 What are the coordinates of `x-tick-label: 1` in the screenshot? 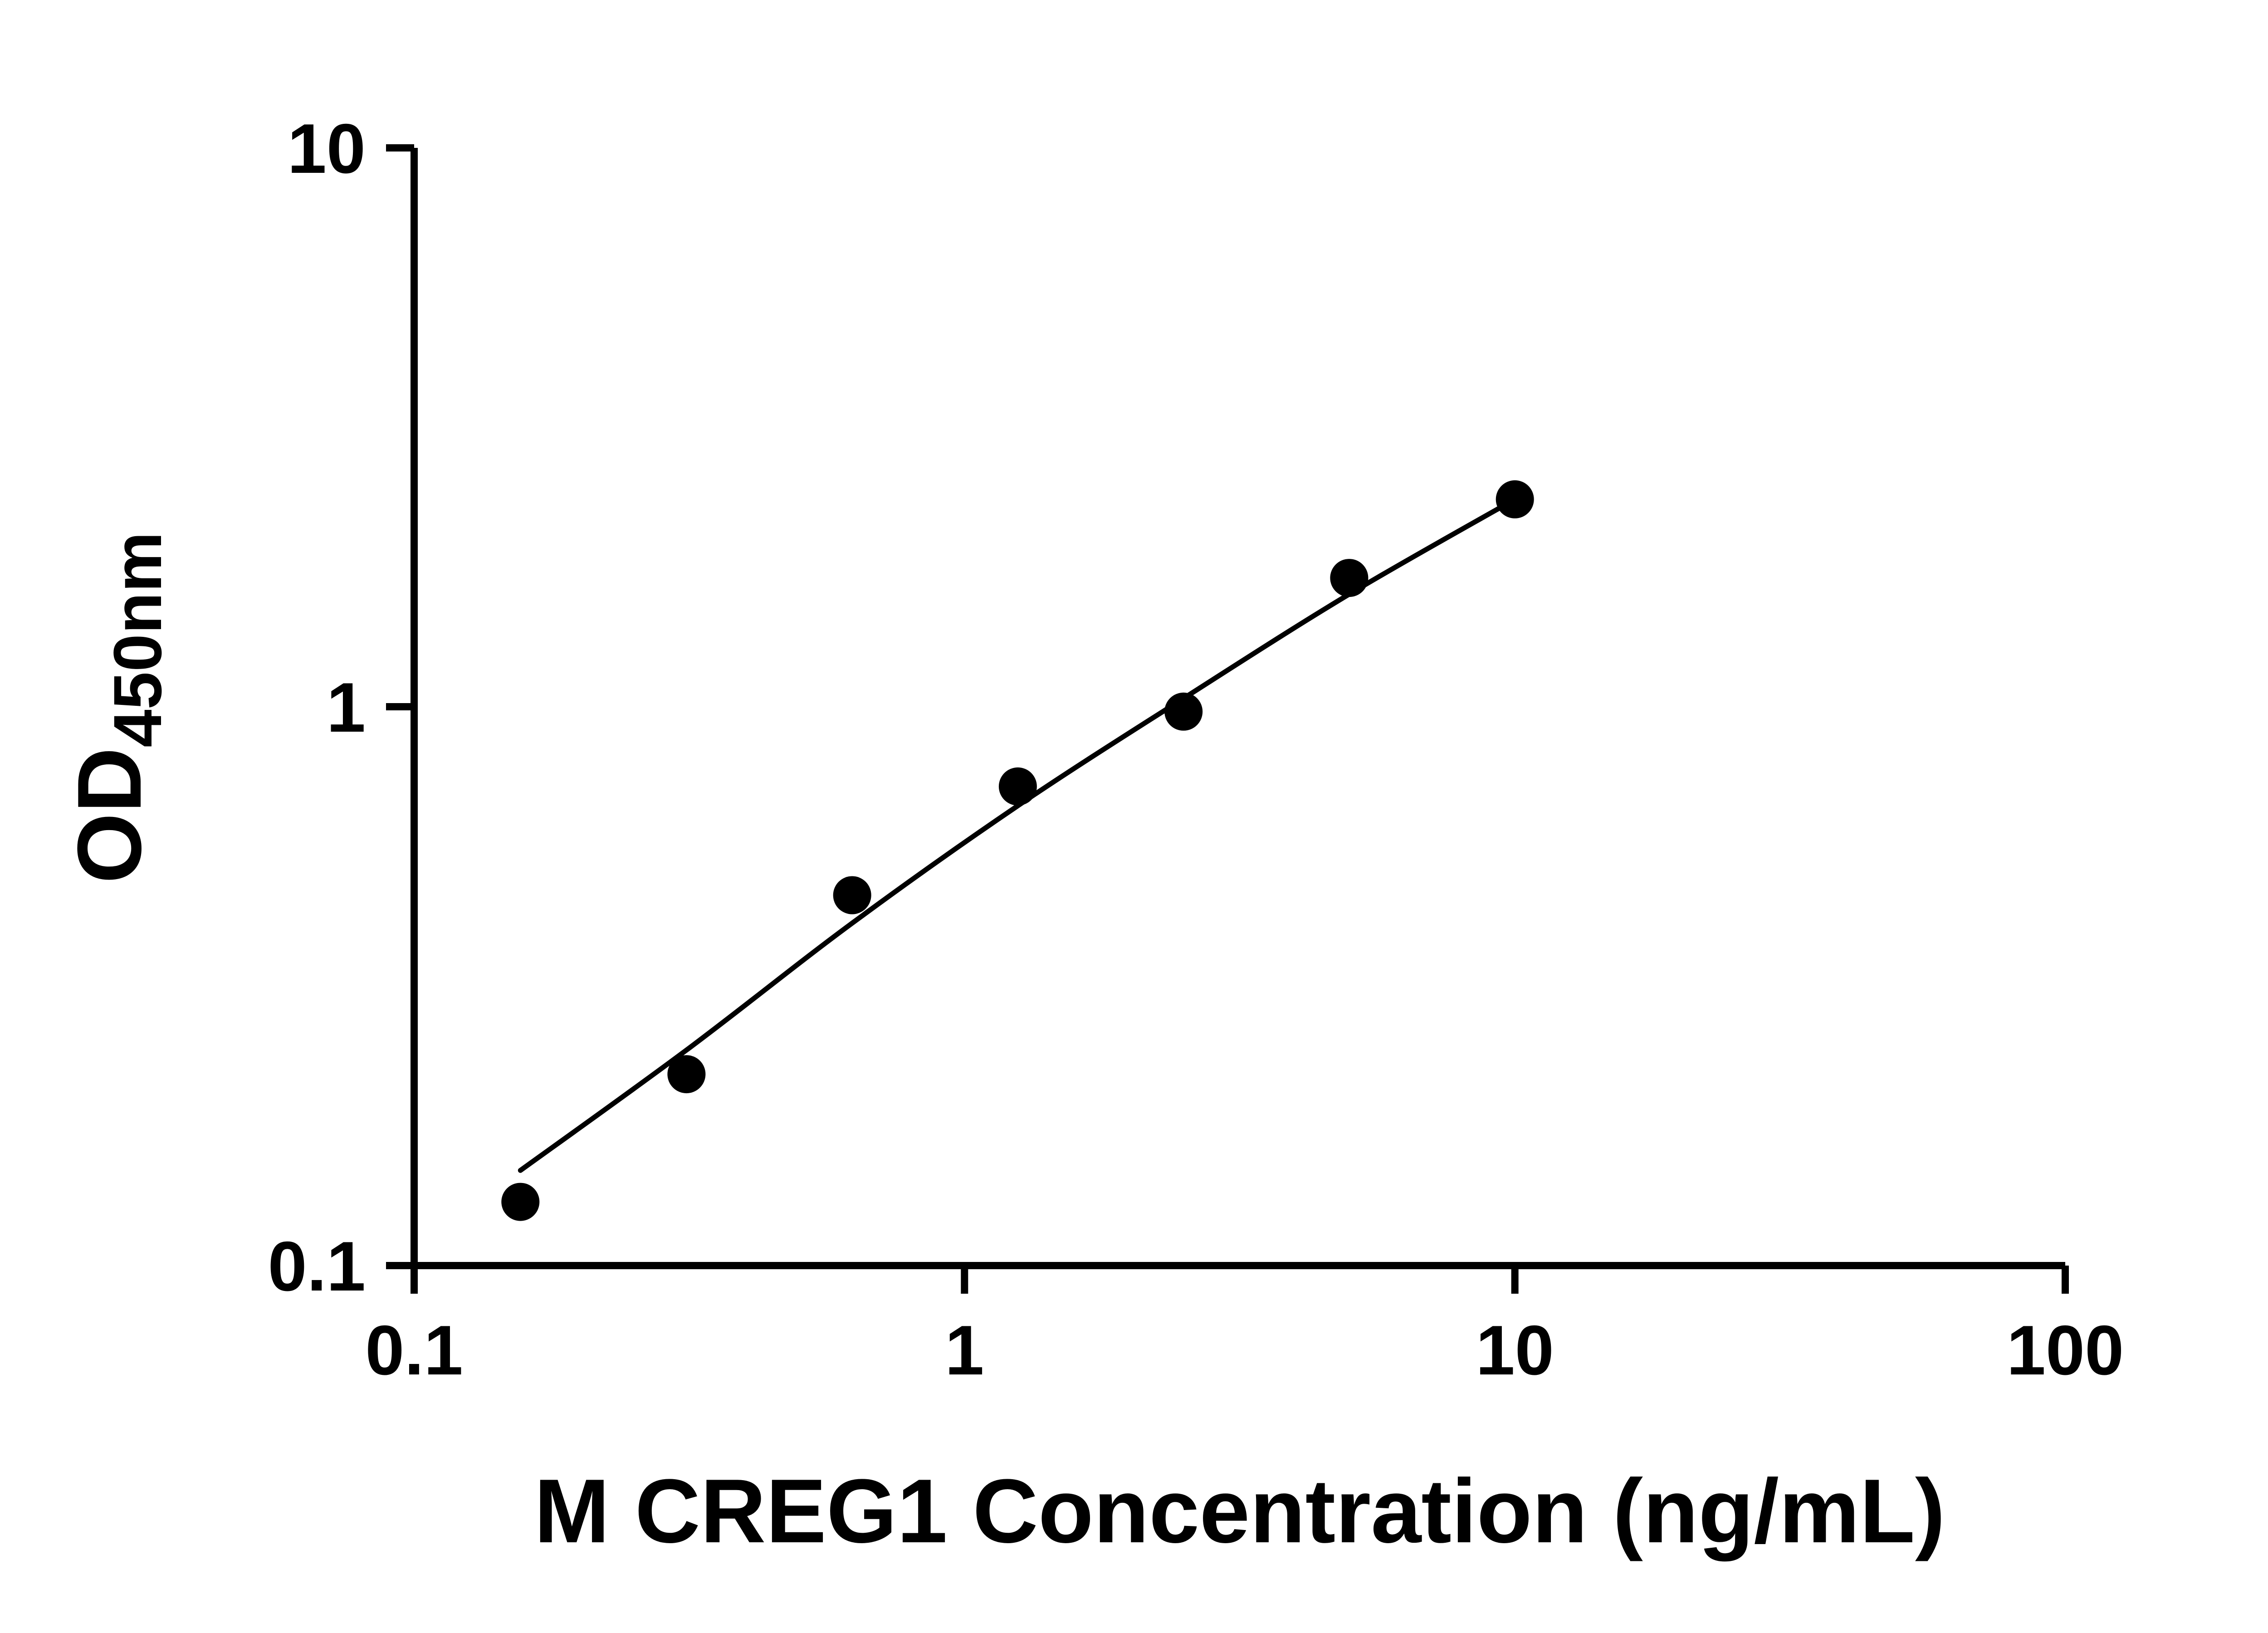 It's located at (965, 1350).